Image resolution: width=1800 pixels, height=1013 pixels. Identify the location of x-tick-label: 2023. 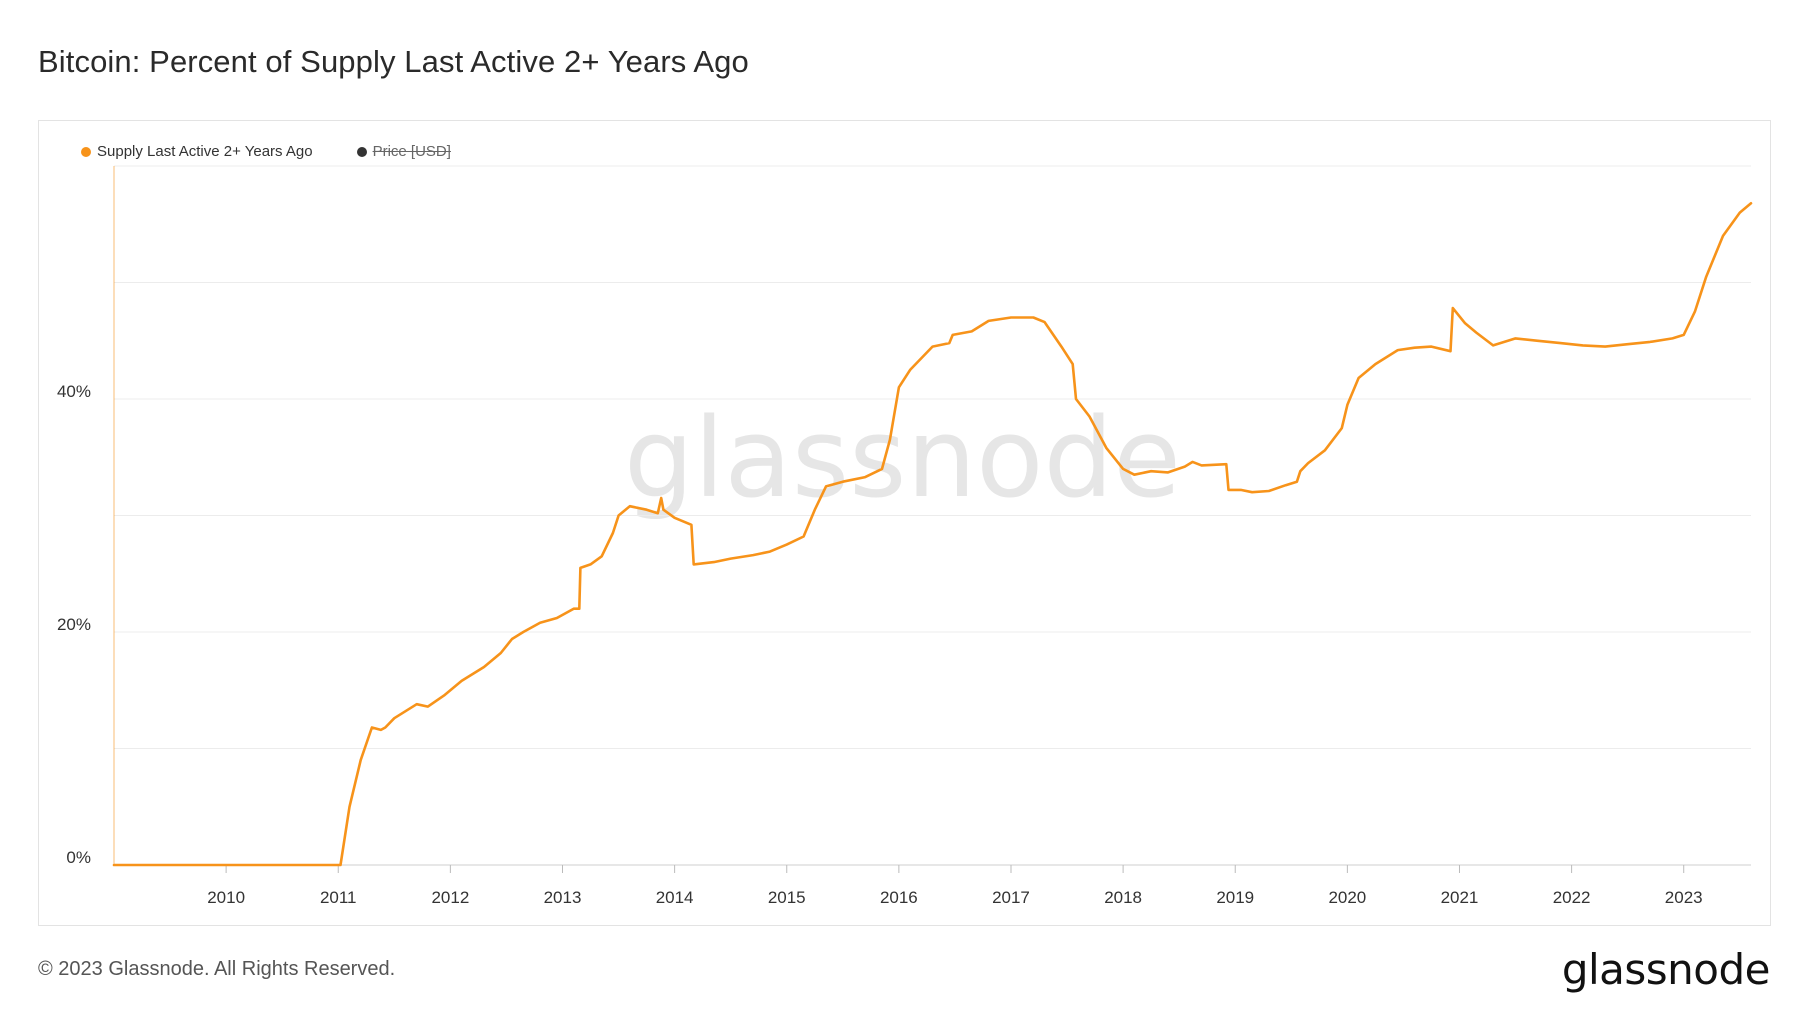
(1684, 897).